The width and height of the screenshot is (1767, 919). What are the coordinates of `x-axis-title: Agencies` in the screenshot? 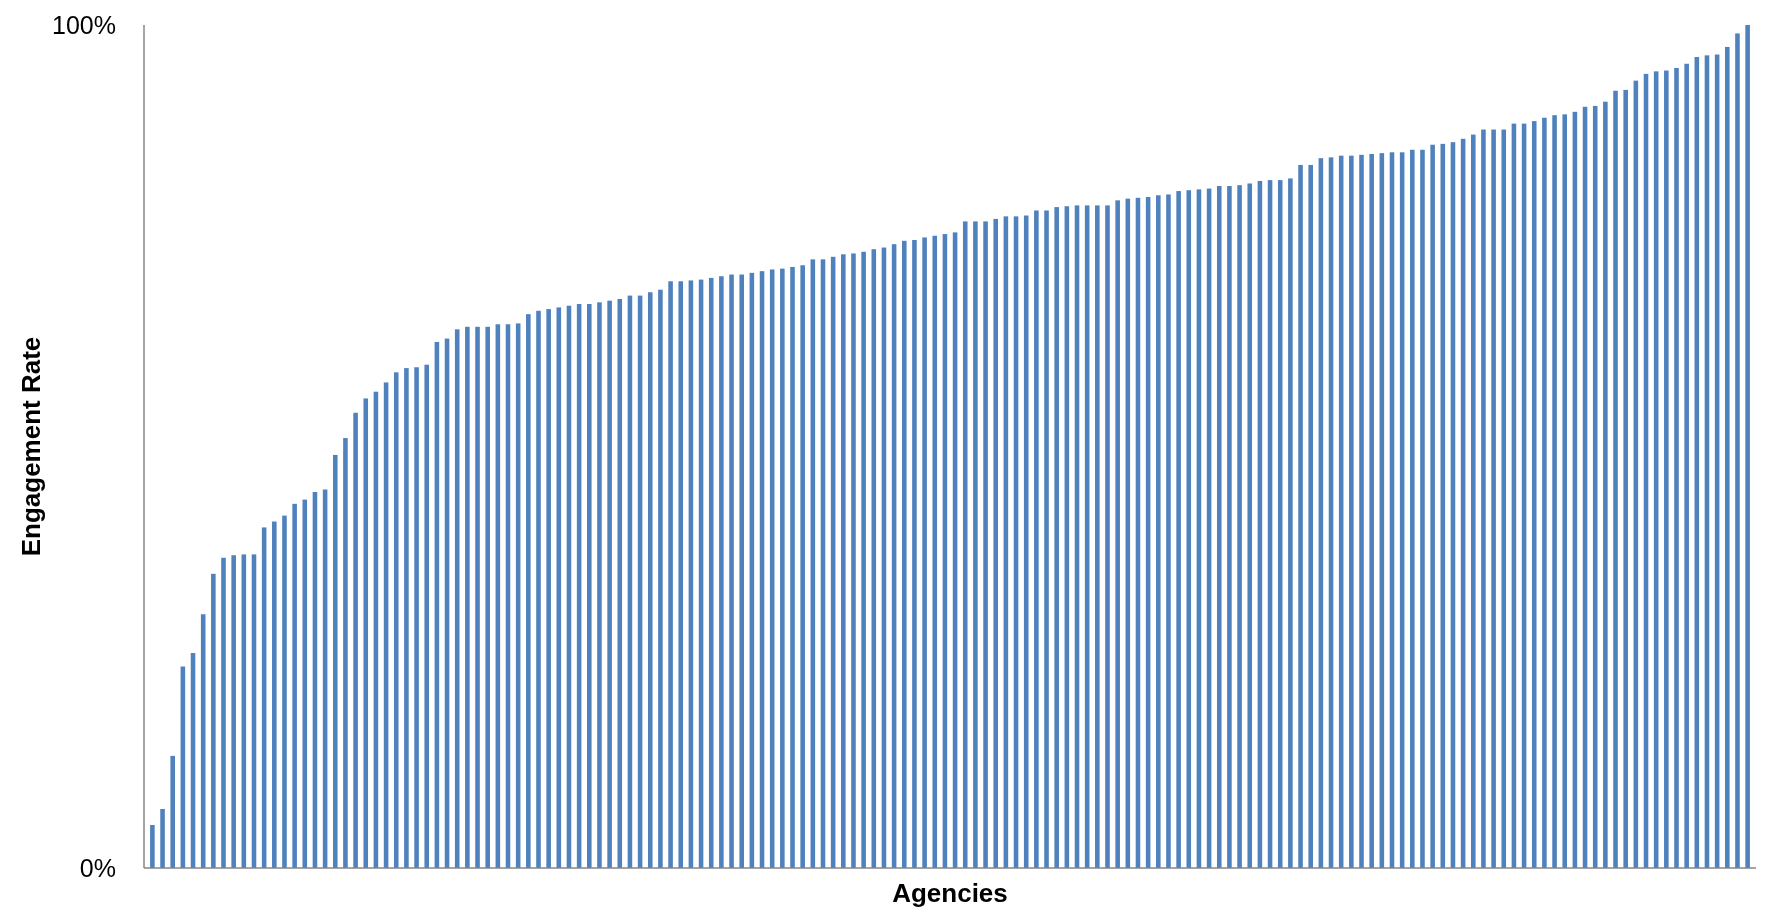 It's located at (950, 893).